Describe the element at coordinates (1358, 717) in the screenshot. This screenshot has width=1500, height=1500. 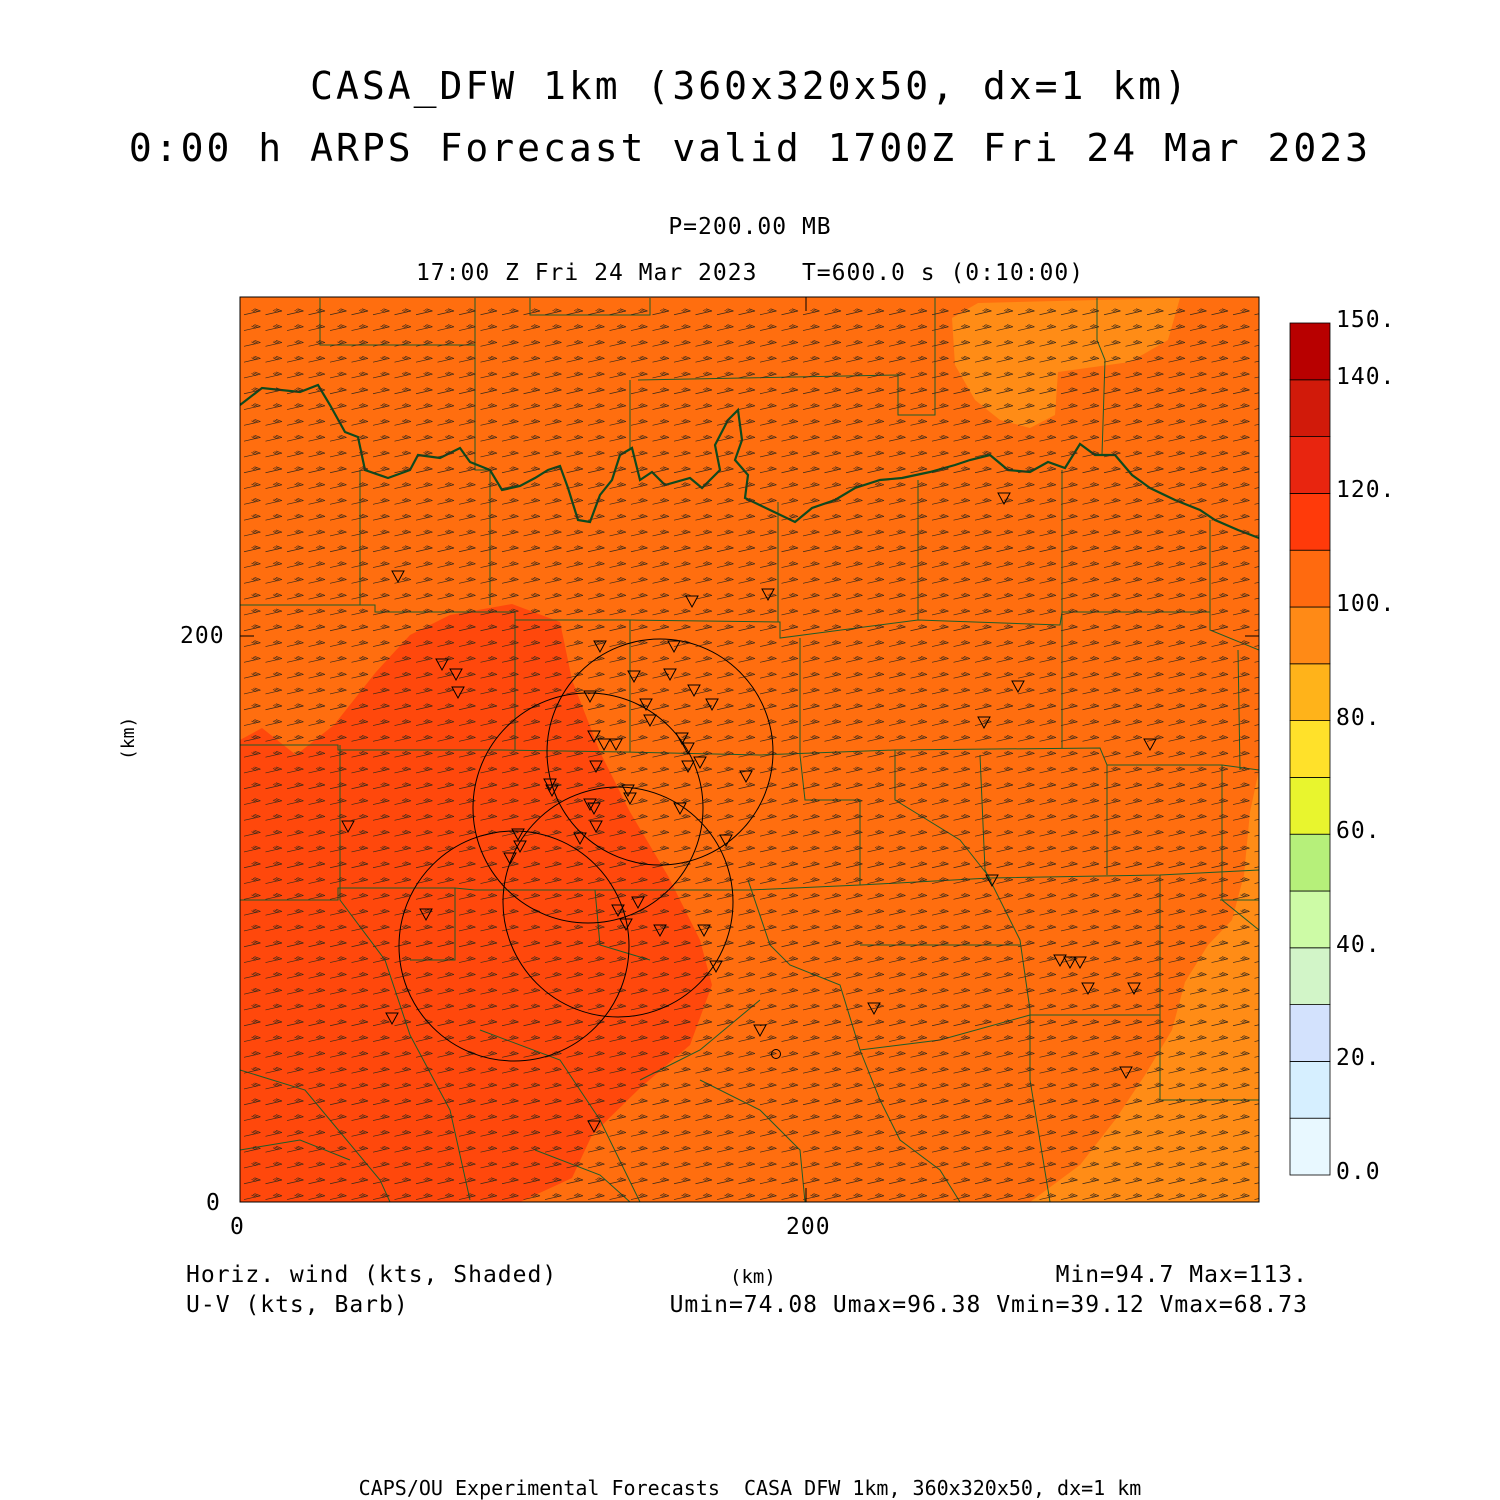
I see `colorbar-label: 80.` at that location.